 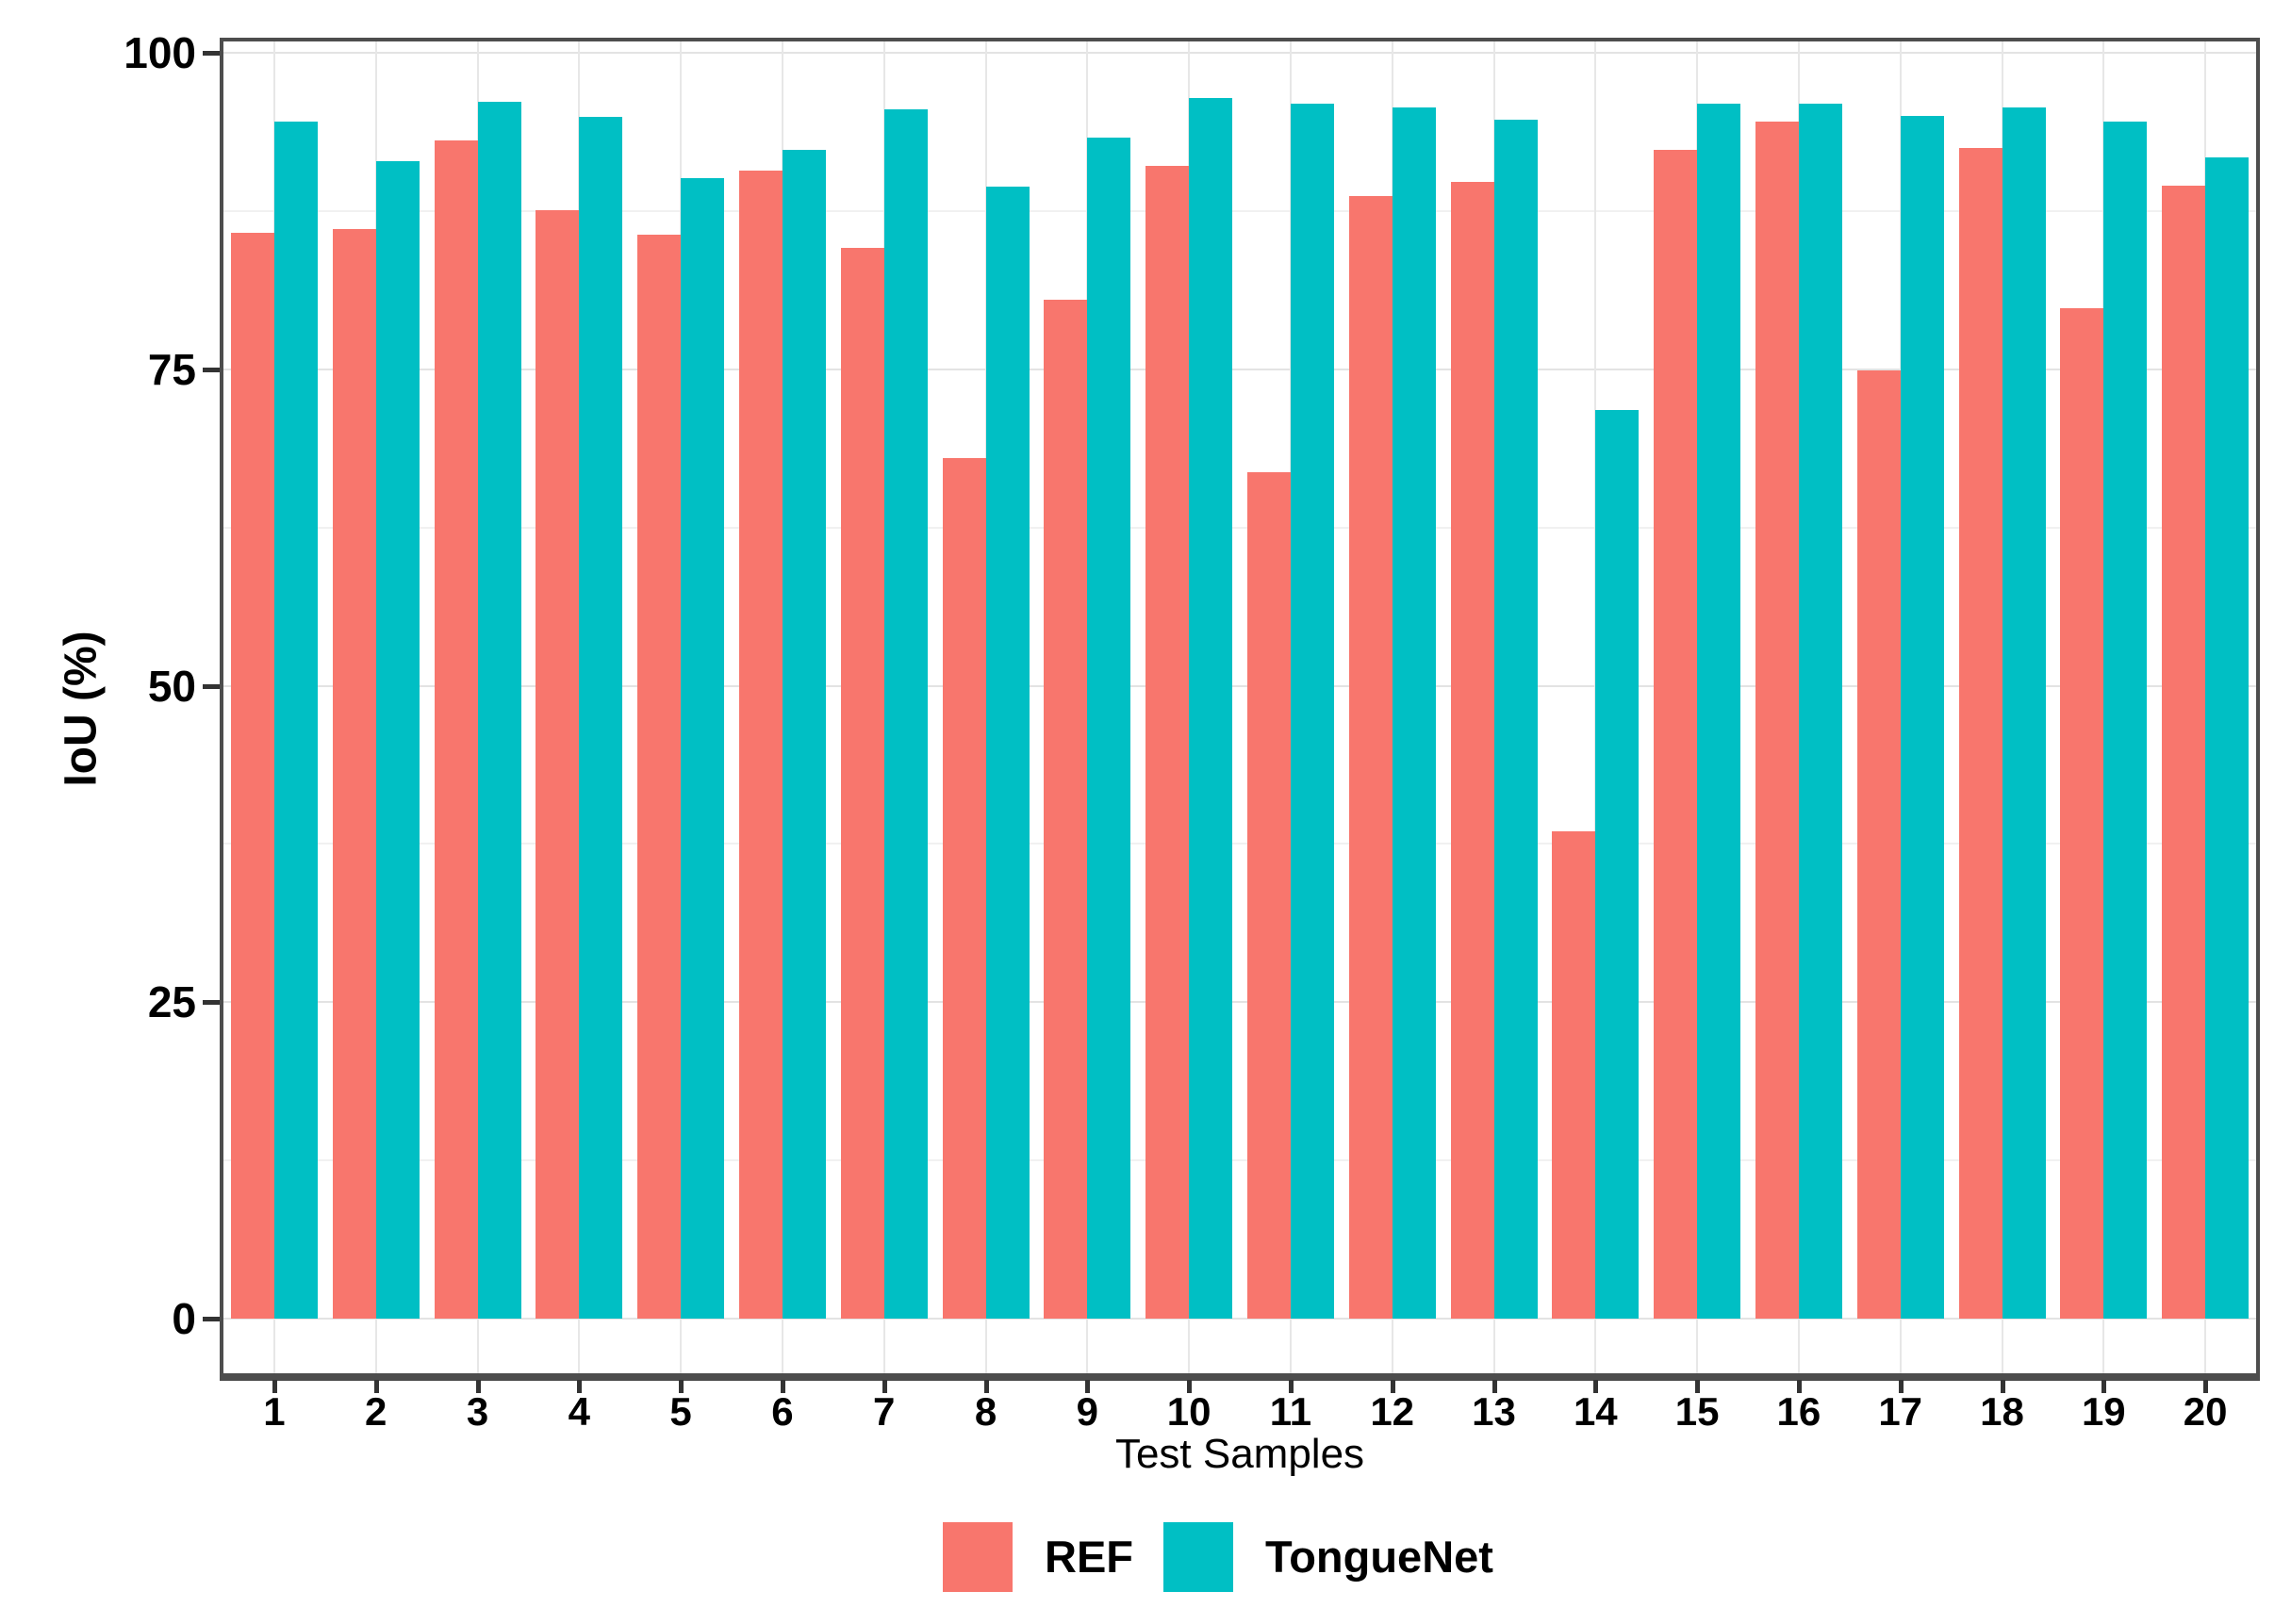 I want to click on y-tick-label-25: 25, so click(x=171, y=1002).